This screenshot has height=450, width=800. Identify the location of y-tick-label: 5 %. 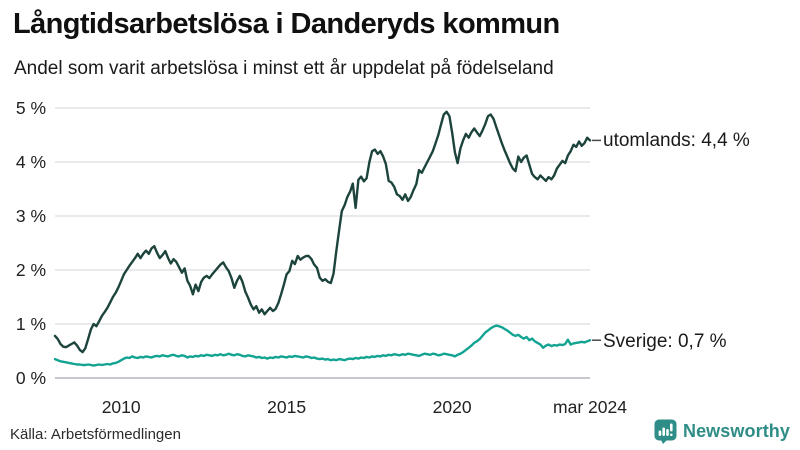
(31, 108).